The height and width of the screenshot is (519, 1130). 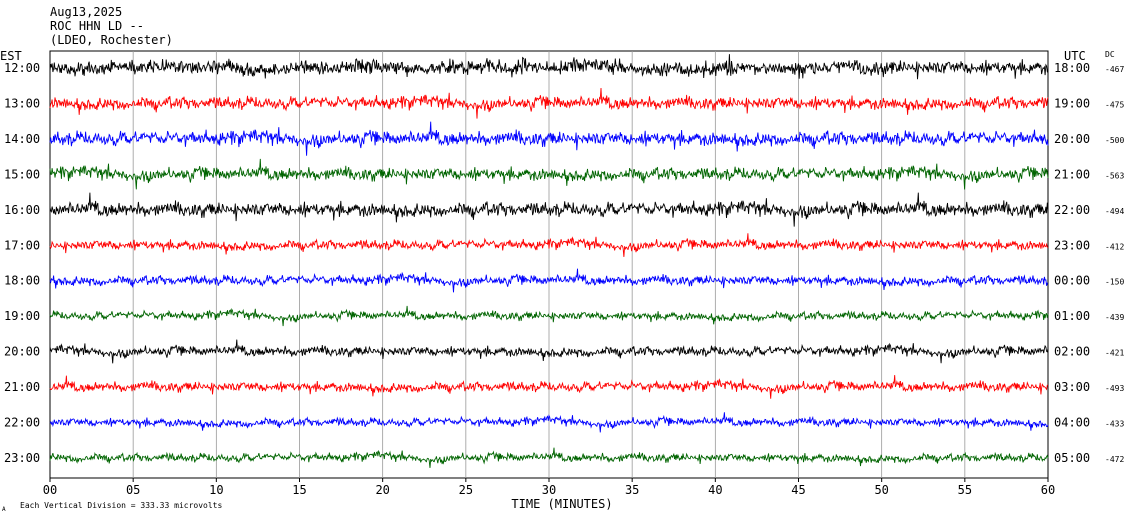 What do you see at coordinates (1114, 140) in the screenshot?
I see `dc-offset-label: -500` at bounding box center [1114, 140].